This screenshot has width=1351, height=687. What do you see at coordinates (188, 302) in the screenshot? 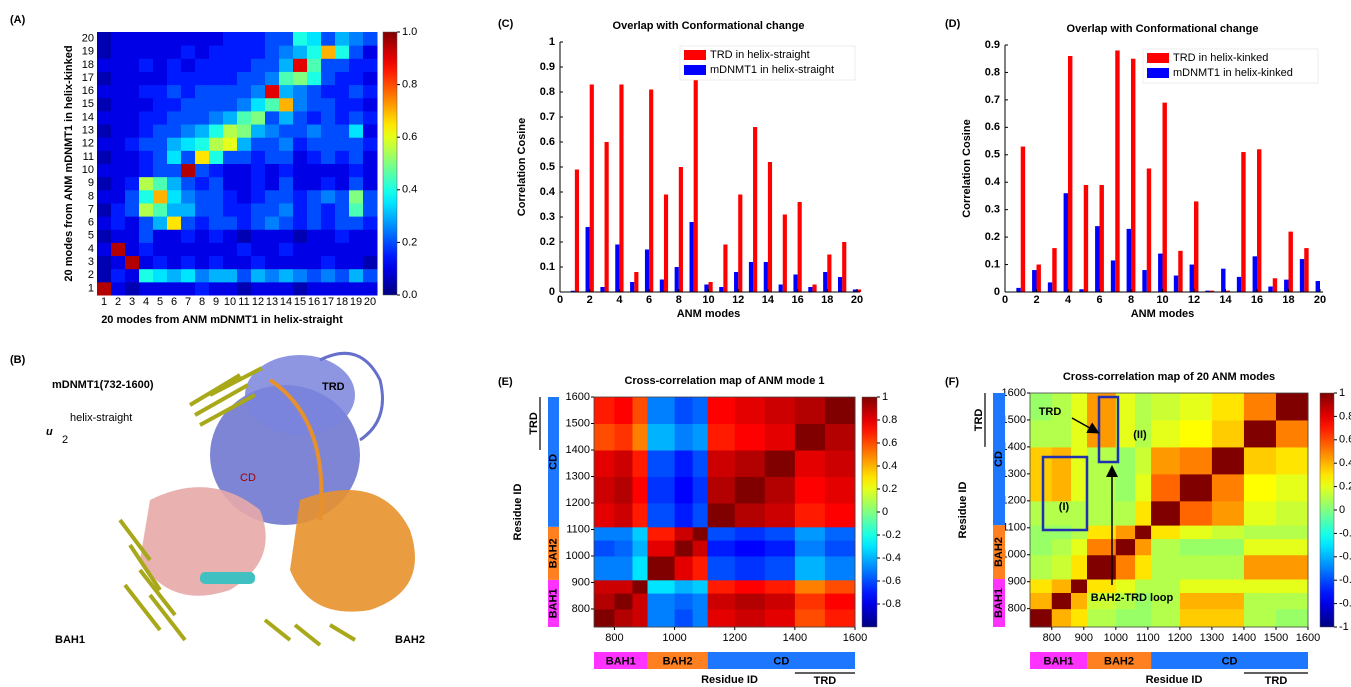
I see `x-tick-label: 7` at bounding box center [188, 302].